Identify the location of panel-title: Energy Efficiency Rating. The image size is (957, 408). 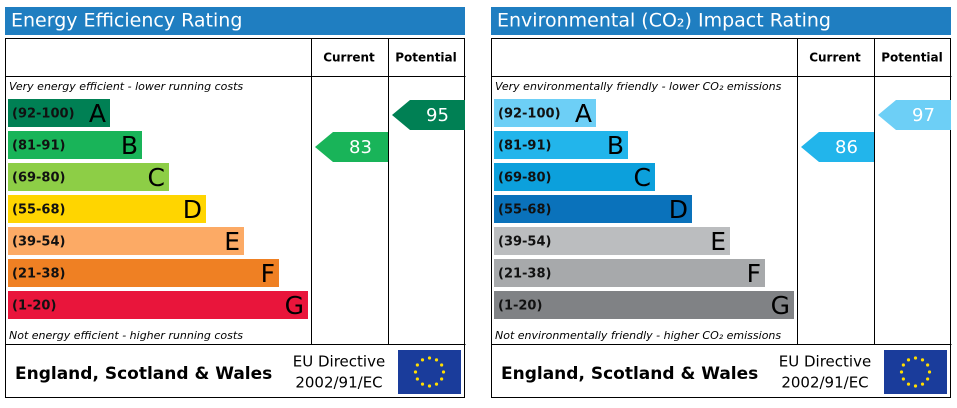
(126, 21).